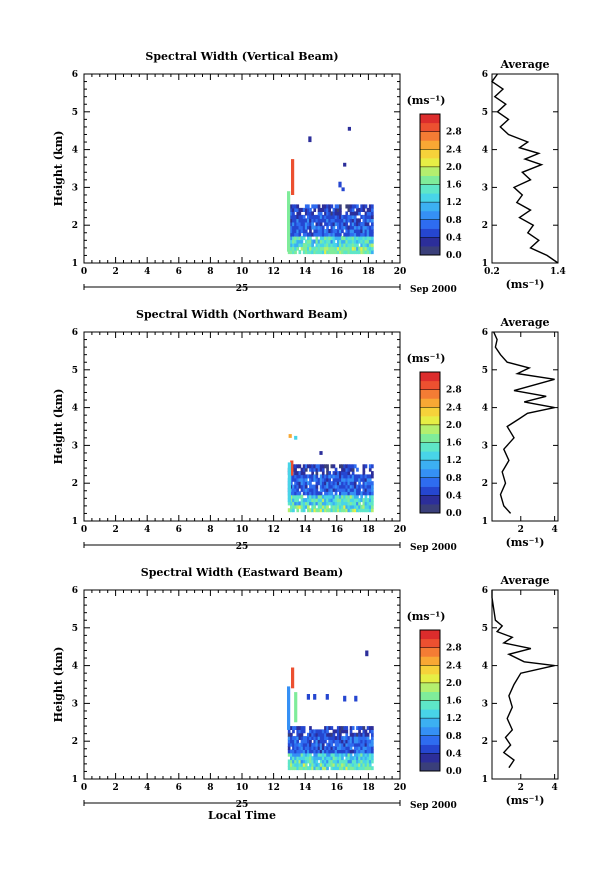 This screenshot has width=614, height=879. Describe the element at coordinates (242, 530) in the screenshot. I see `x-tick-label: 10` at that location.